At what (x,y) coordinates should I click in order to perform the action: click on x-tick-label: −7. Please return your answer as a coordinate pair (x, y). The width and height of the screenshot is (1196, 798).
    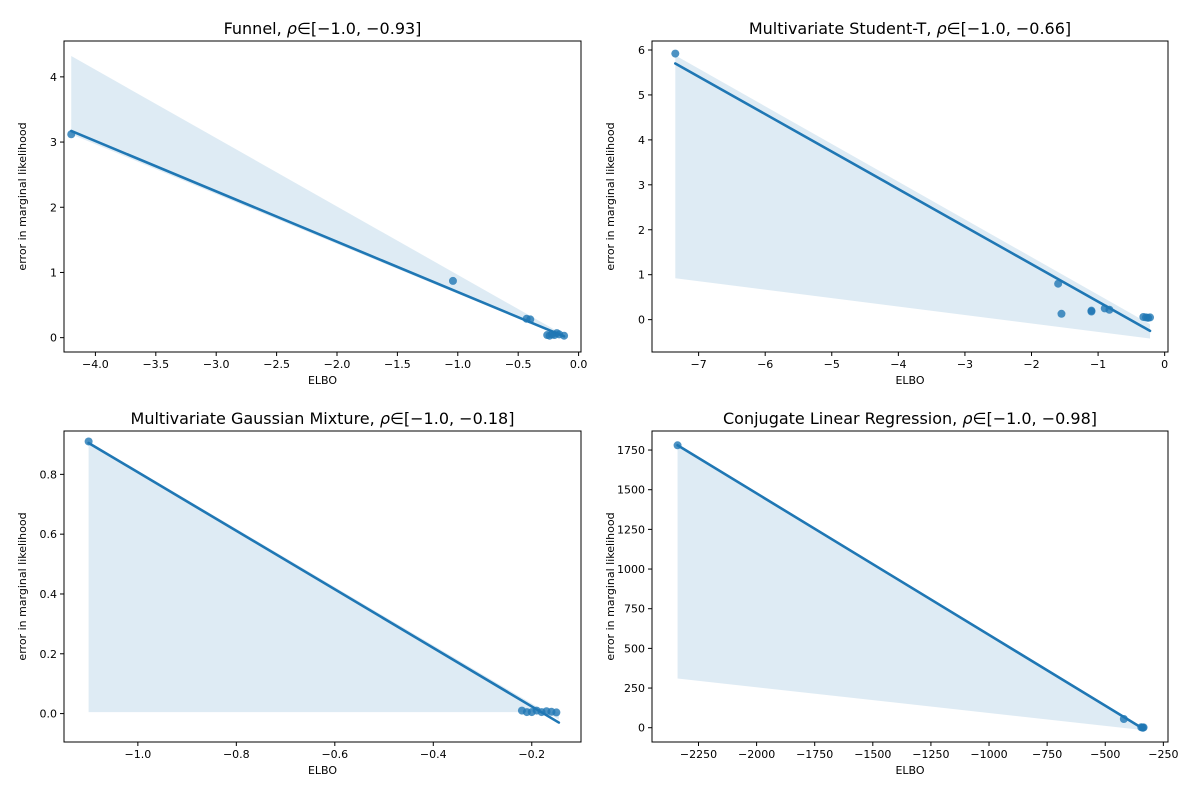
    Looking at the image, I should click on (698, 364).